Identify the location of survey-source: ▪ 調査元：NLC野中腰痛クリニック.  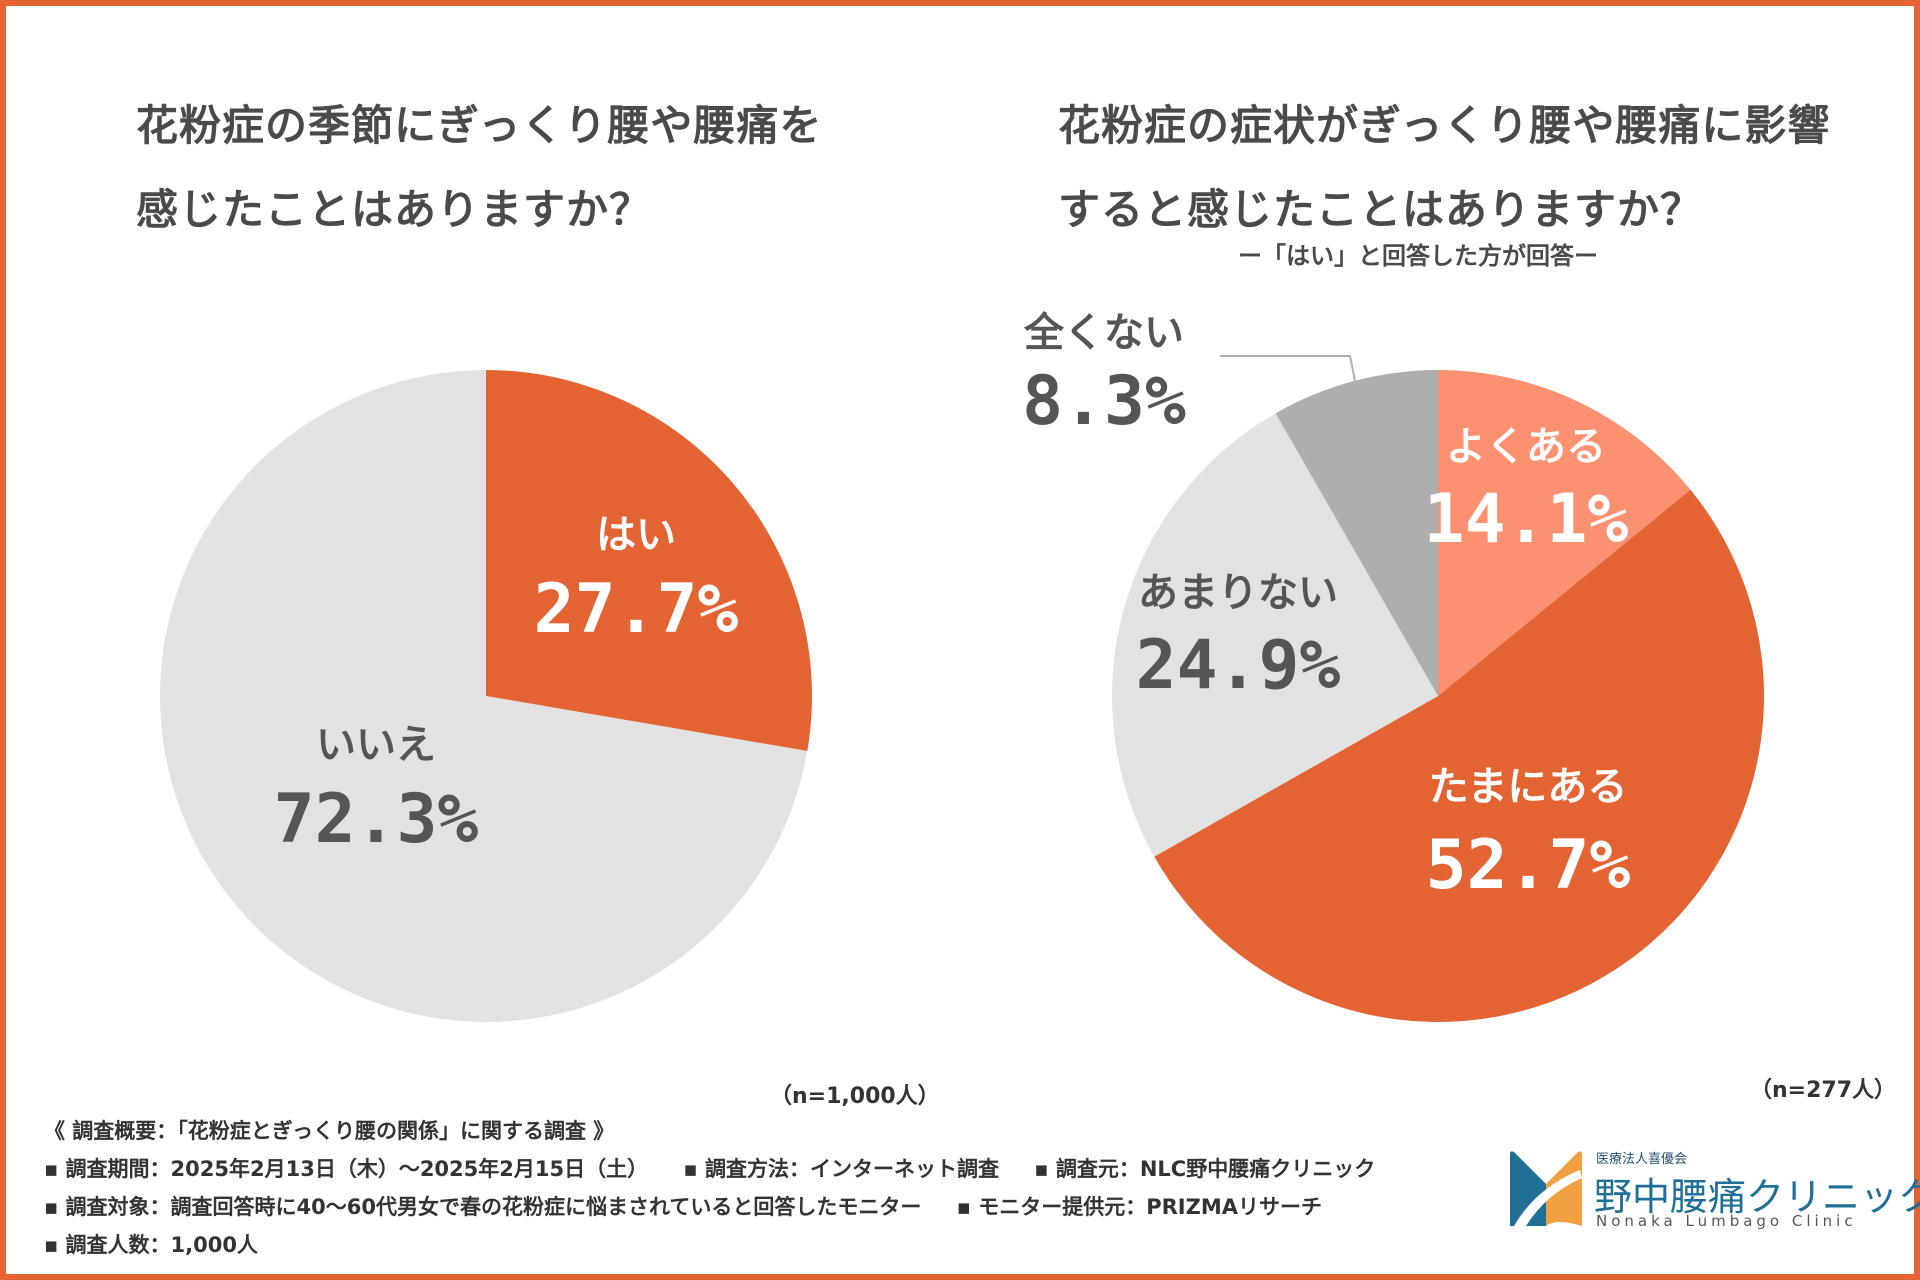
(1205, 1169).